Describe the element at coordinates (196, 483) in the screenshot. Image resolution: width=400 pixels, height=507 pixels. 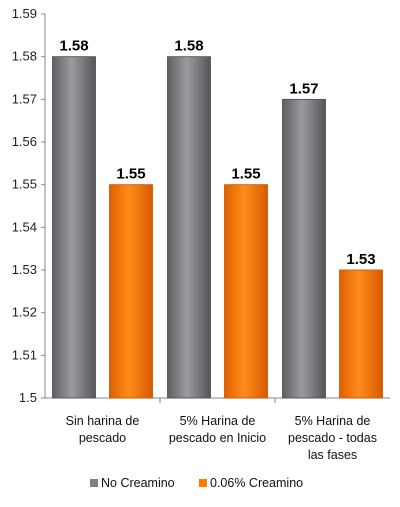
I see `legend: No Creamino 0.06% Creamino` at that location.